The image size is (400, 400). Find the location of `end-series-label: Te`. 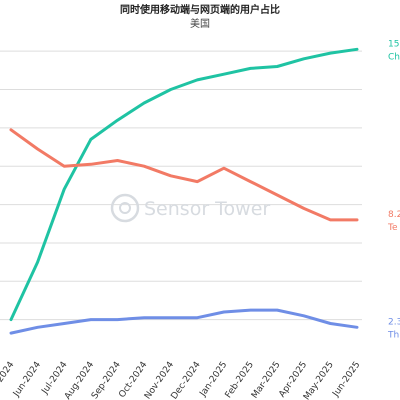

end-series-label: Te is located at coordinates (392, 228).